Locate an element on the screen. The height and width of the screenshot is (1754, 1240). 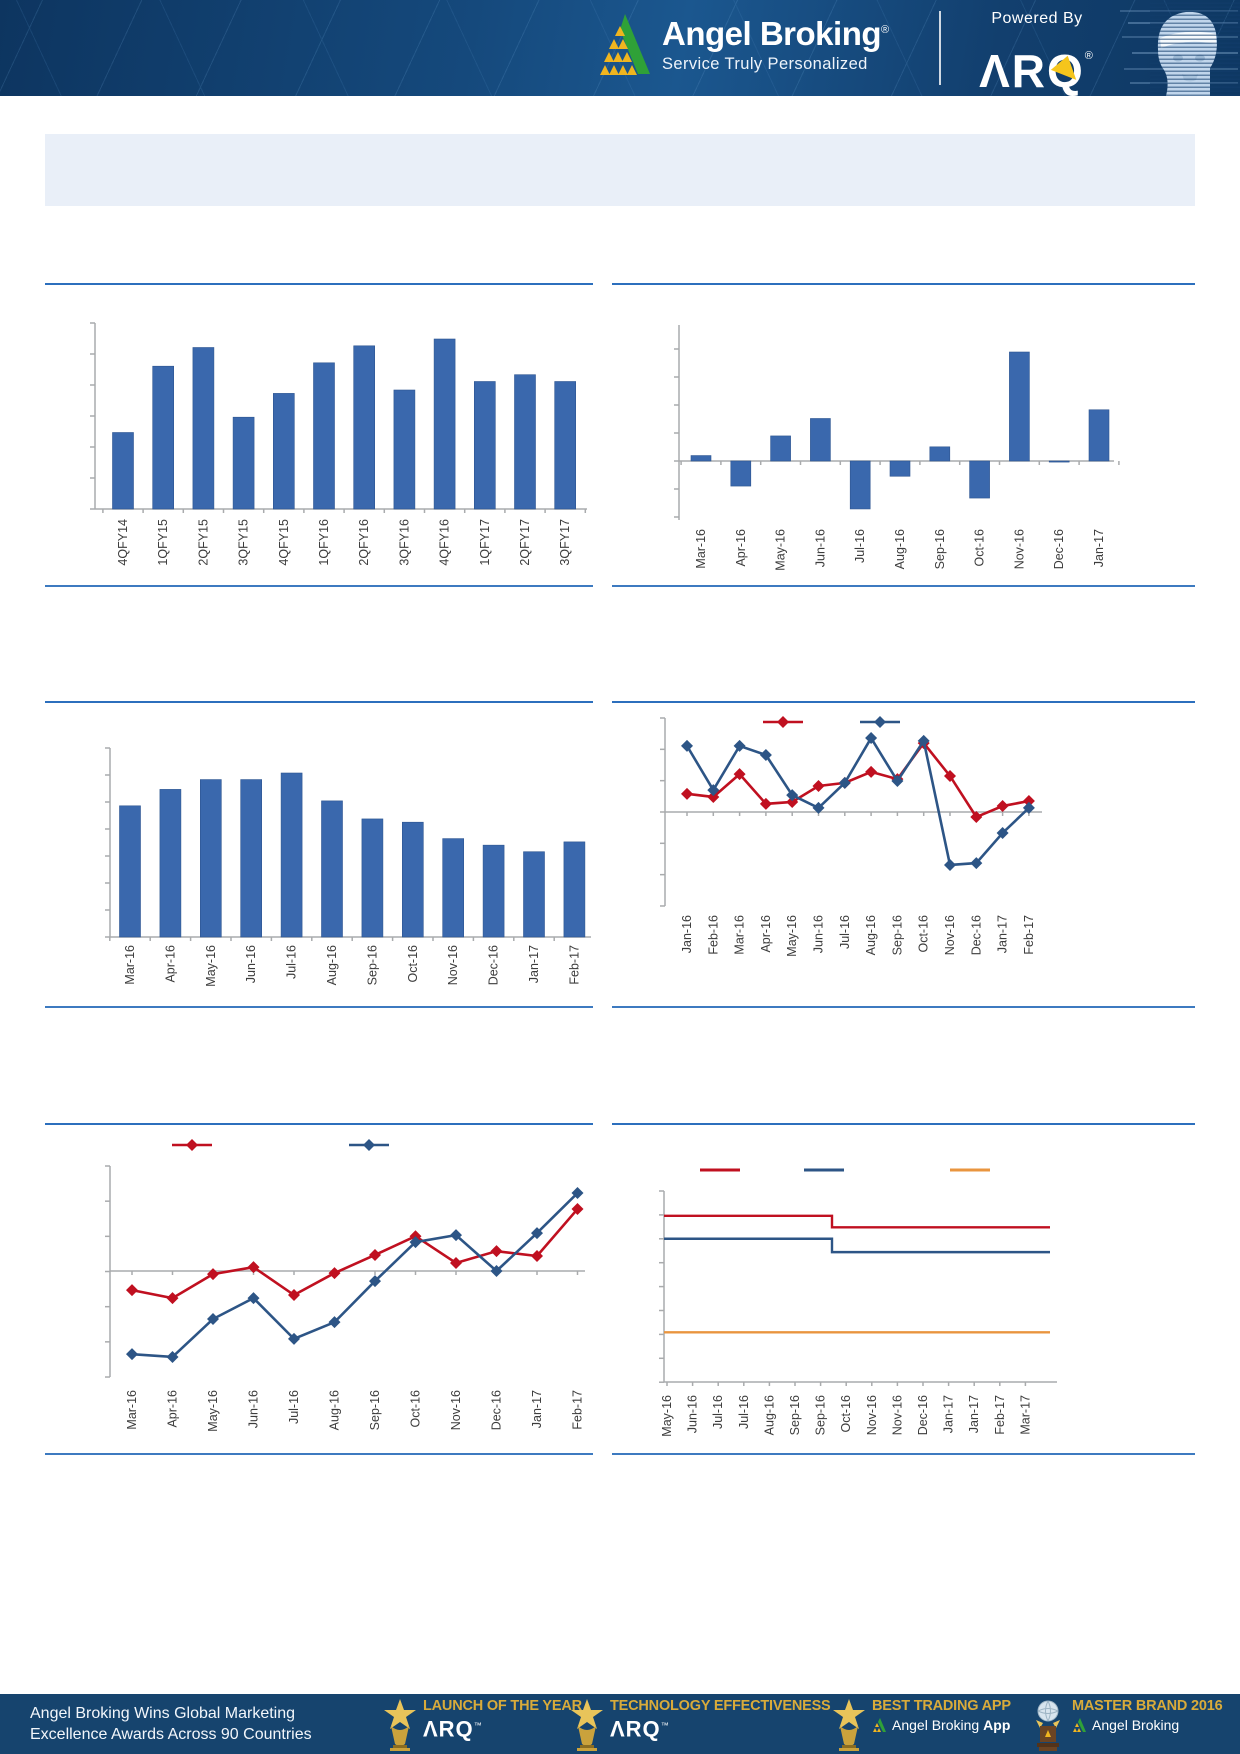
category-label: Mar-17 is located at coordinates (1025, 1415).